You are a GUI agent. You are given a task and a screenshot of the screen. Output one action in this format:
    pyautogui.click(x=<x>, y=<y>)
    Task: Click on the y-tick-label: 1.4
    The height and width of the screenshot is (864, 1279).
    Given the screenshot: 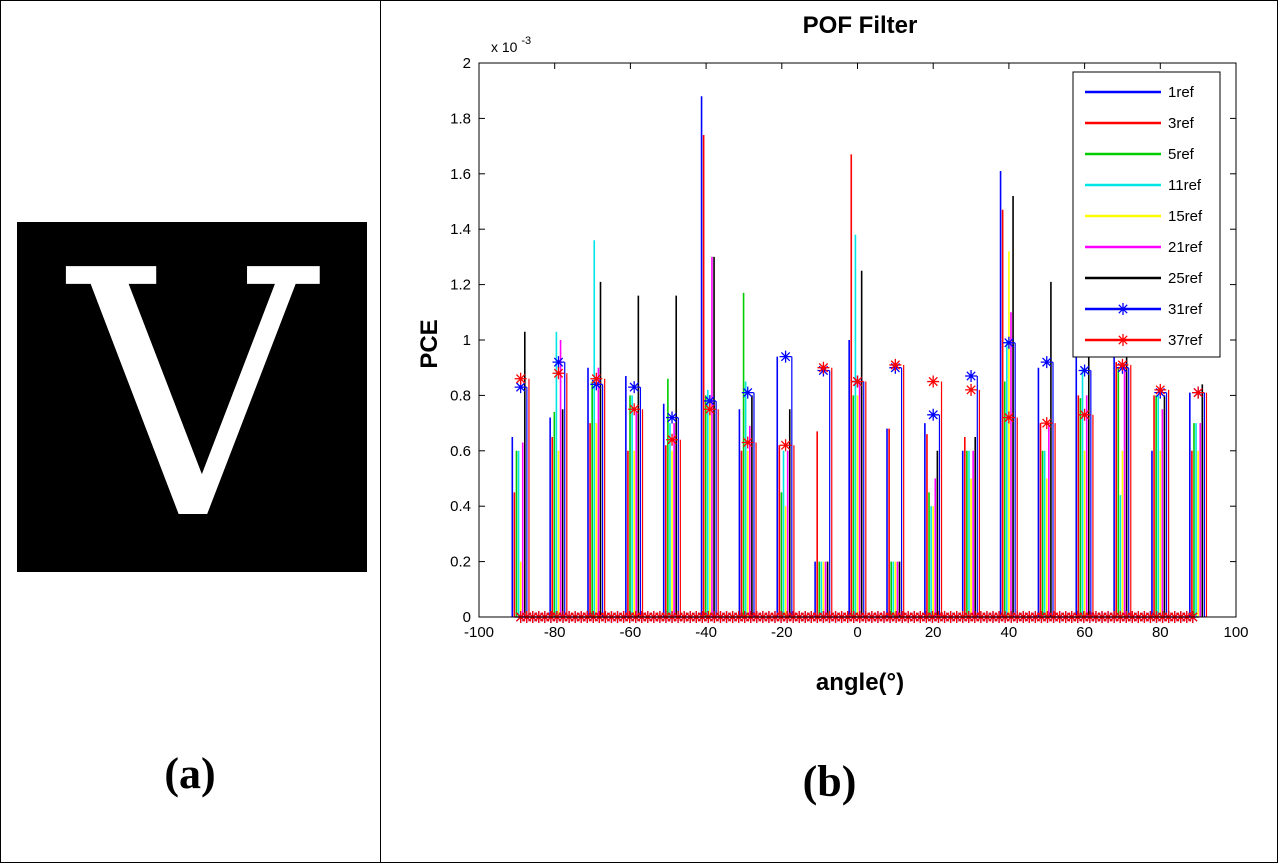 What is the action you would take?
    pyautogui.click(x=460, y=229)
    